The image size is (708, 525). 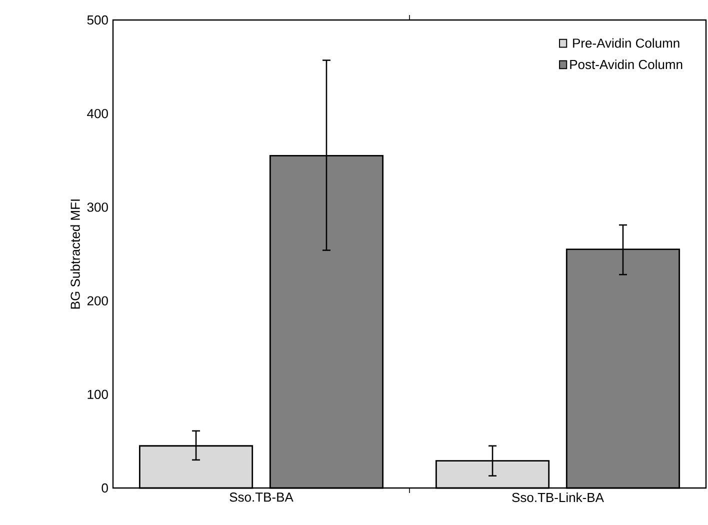 What do you see at coordinates (97, 207) in the screenshot?
I see `y-tick-label: 300` at bounding box center [97, 207].